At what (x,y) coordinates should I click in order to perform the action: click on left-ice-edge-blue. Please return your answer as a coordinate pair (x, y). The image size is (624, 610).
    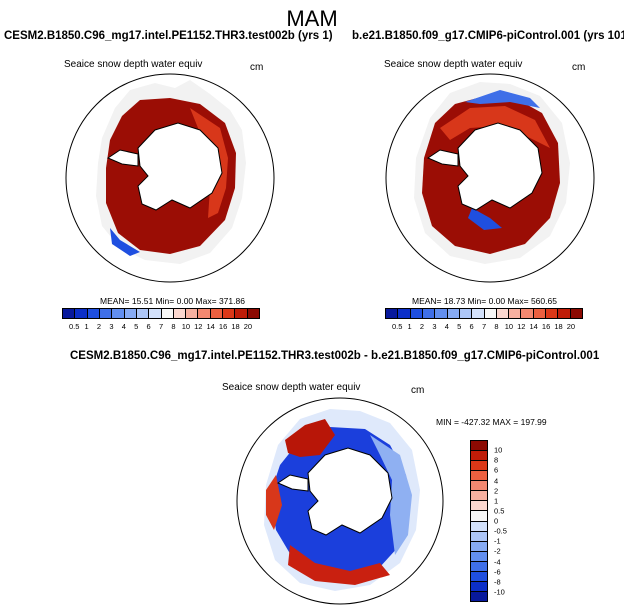
    Looking at the image, I should click on (125, 242).